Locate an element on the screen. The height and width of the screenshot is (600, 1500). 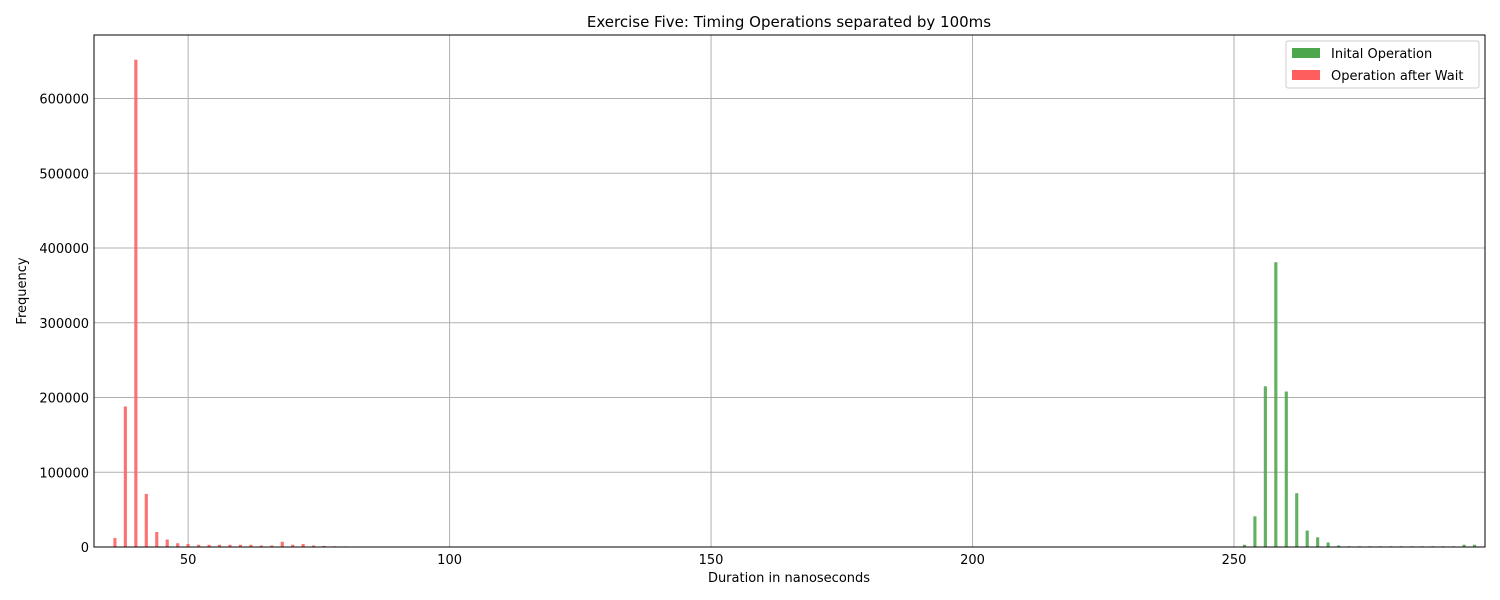
y-axis-ticks: 0 100000 200000 300000 400000 500000 600000 is located at coordinates (64, 324).